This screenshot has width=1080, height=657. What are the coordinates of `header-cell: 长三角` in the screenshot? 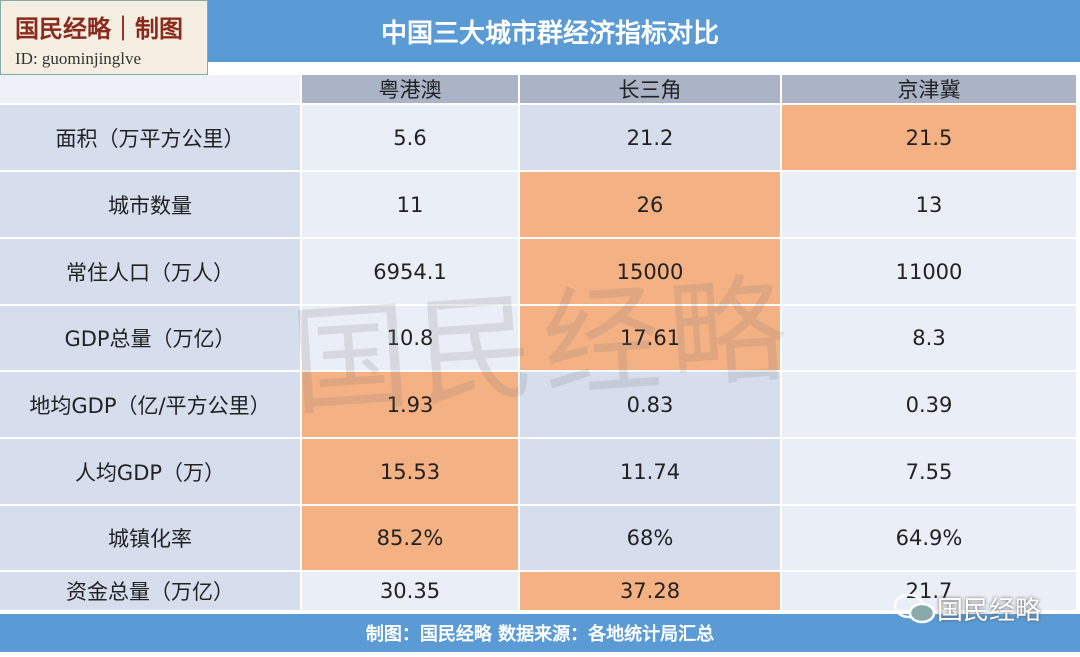 It's located at (650, 89).